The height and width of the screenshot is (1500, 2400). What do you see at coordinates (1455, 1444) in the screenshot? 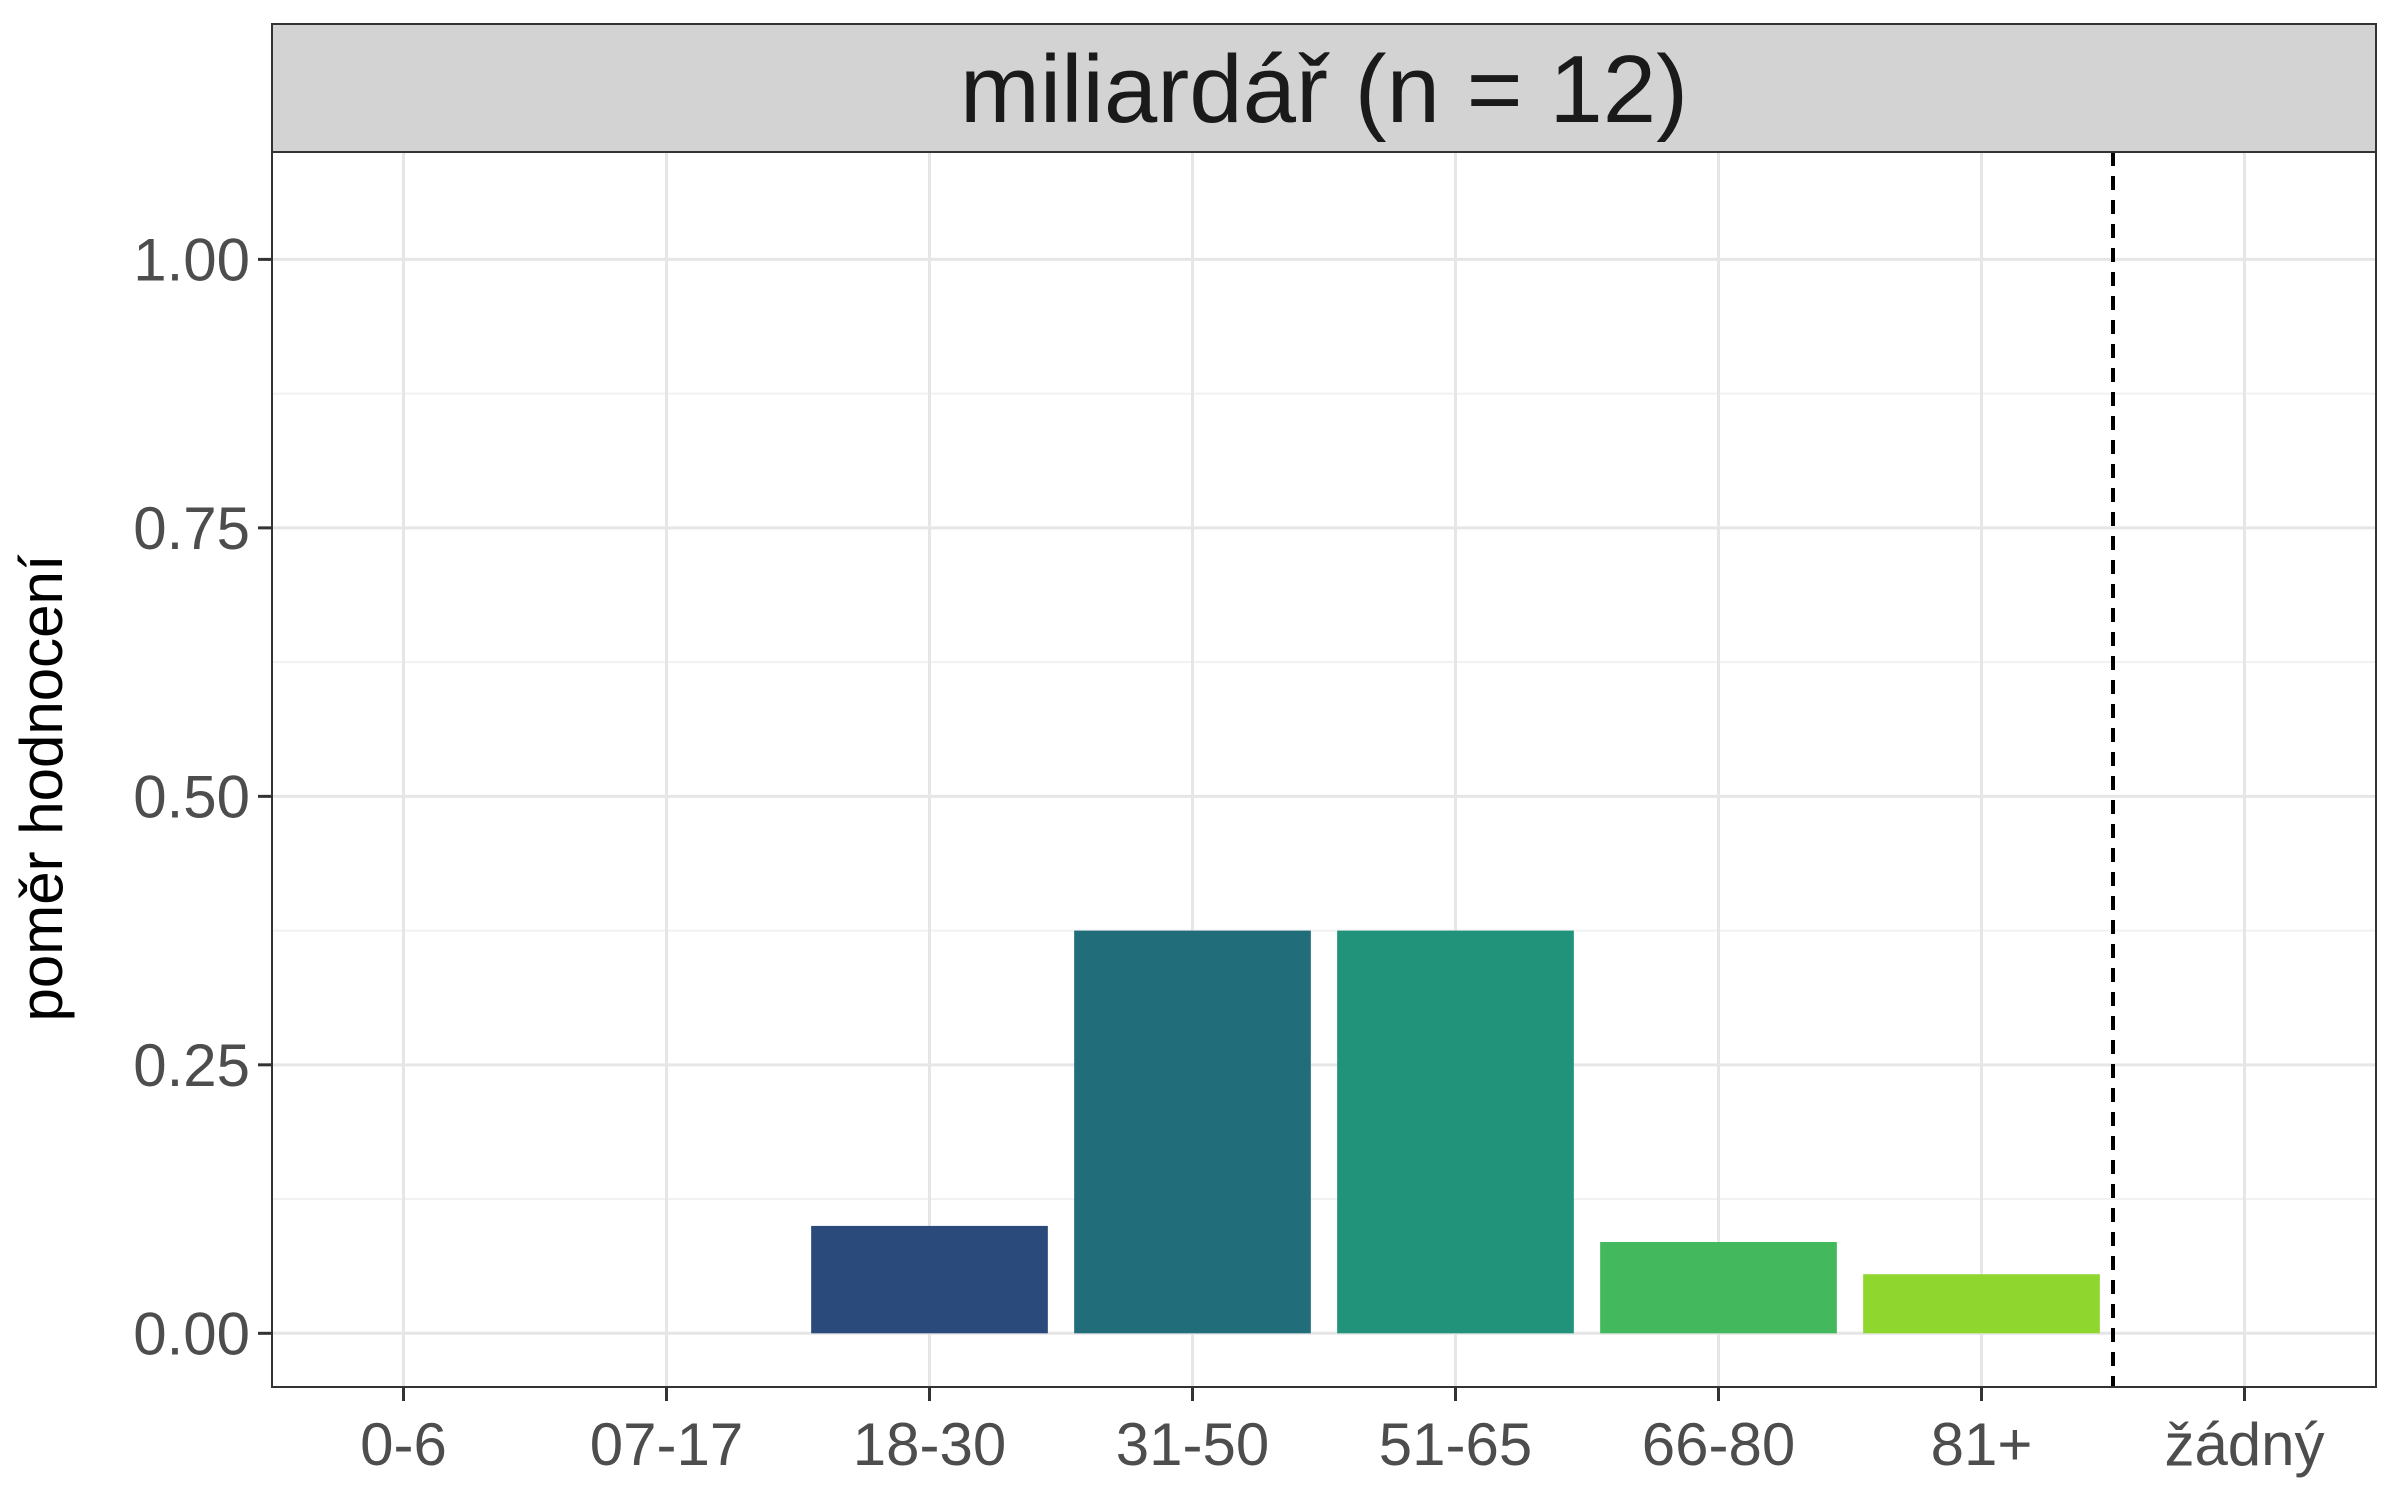
I see `x-tick-label: 51-65` at bounding box center [1455, 1444].